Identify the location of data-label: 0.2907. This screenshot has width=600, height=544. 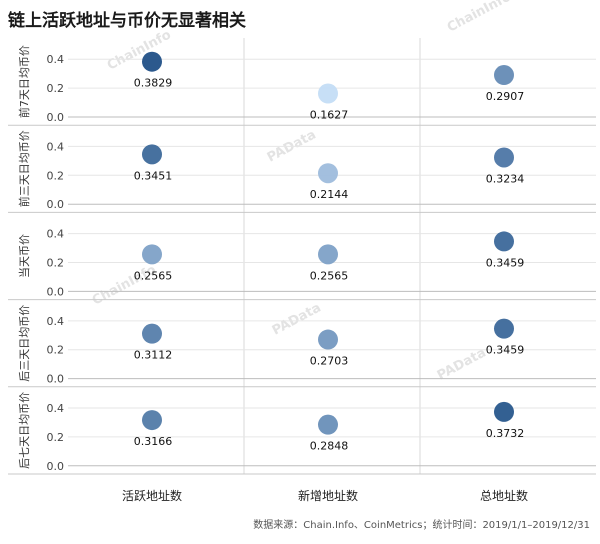
(505, 96).